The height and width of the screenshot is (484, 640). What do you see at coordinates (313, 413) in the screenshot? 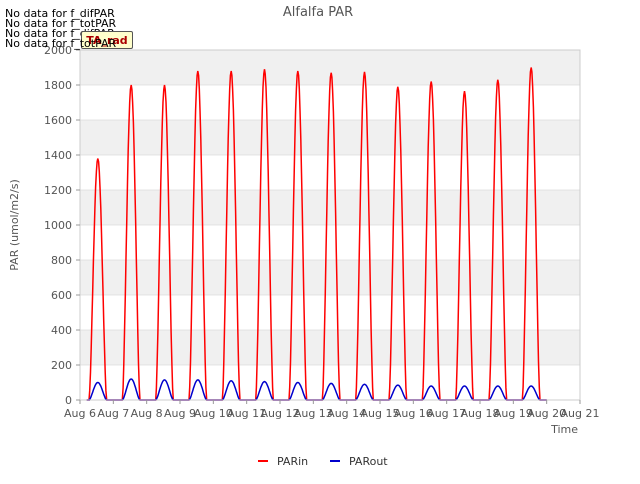
I see `x-tick-label: Aug 13` at bounding box center [313, 413].